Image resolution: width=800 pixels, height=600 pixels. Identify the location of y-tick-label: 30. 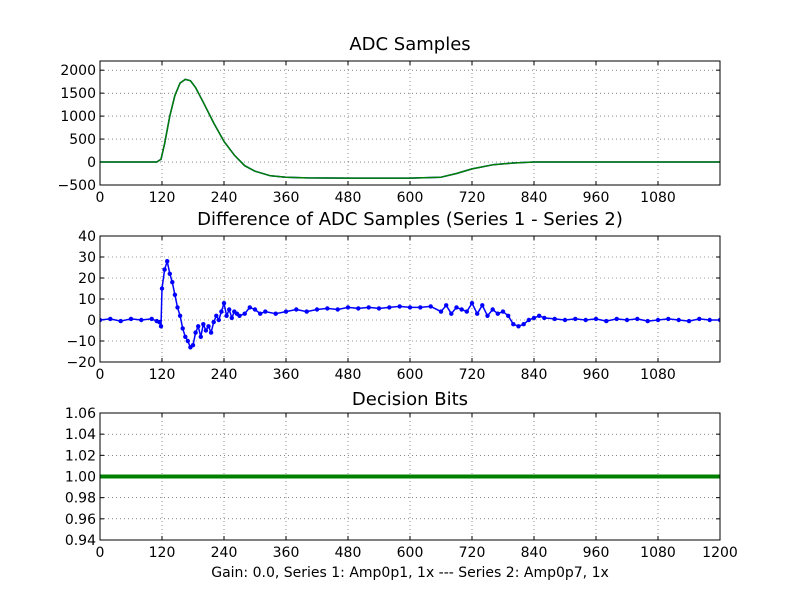
(87, 258).